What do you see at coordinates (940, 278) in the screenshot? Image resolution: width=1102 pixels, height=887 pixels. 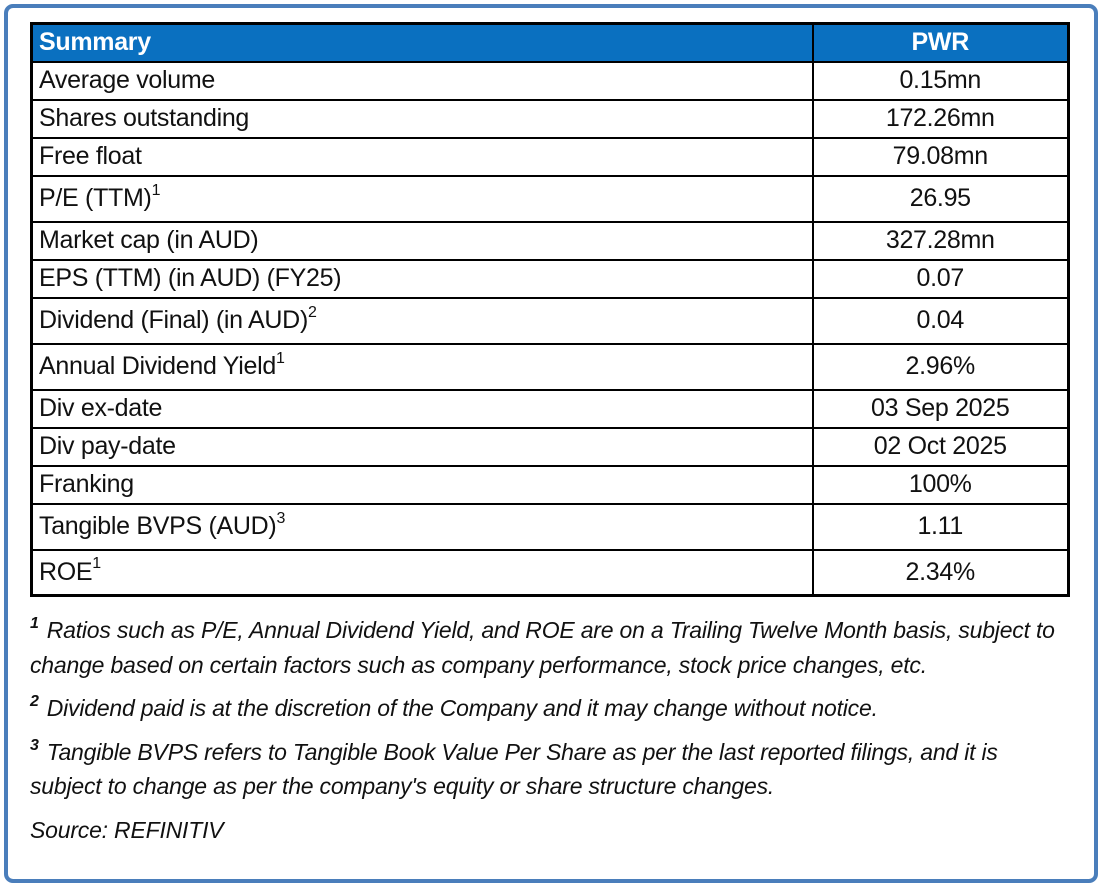 I see `metric-value: 0.07` at bounding box center [940, 278].